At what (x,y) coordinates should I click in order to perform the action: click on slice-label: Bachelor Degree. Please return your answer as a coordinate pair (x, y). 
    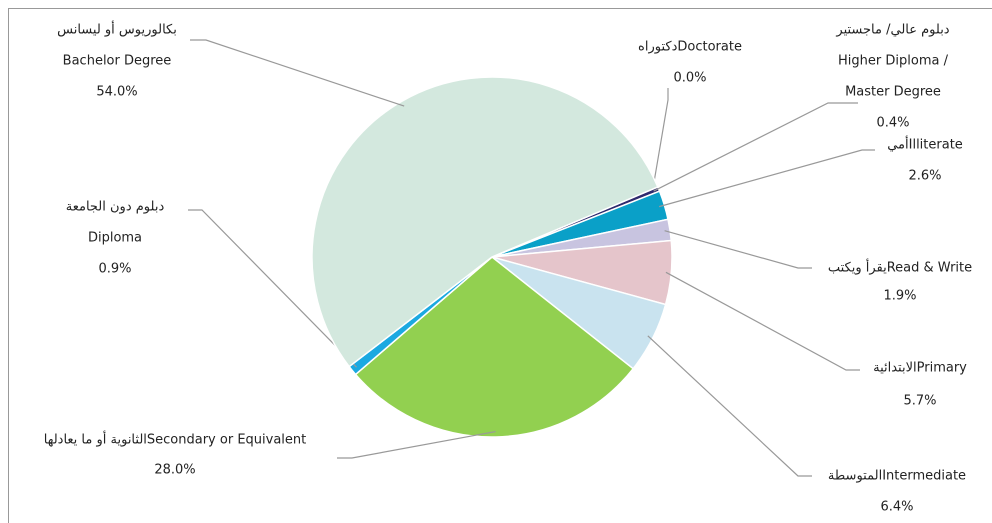
    Looking at the image, I should click on (117, 61).